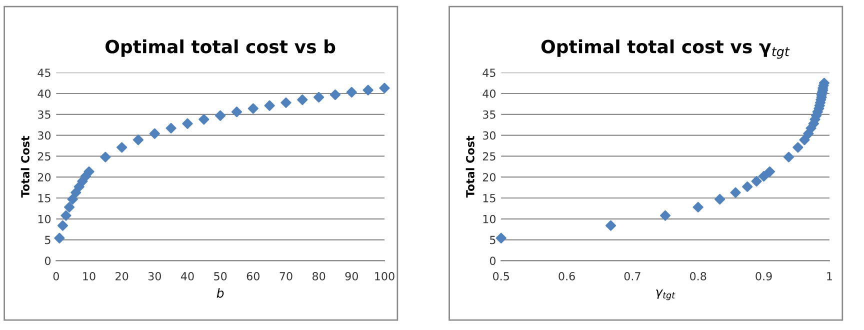 Image resolution: width=864 pixels, height=330 pixels. Describe the element at coordinates (220, 276) in the screenshot. I see `x-tick-label: 50` at that location.